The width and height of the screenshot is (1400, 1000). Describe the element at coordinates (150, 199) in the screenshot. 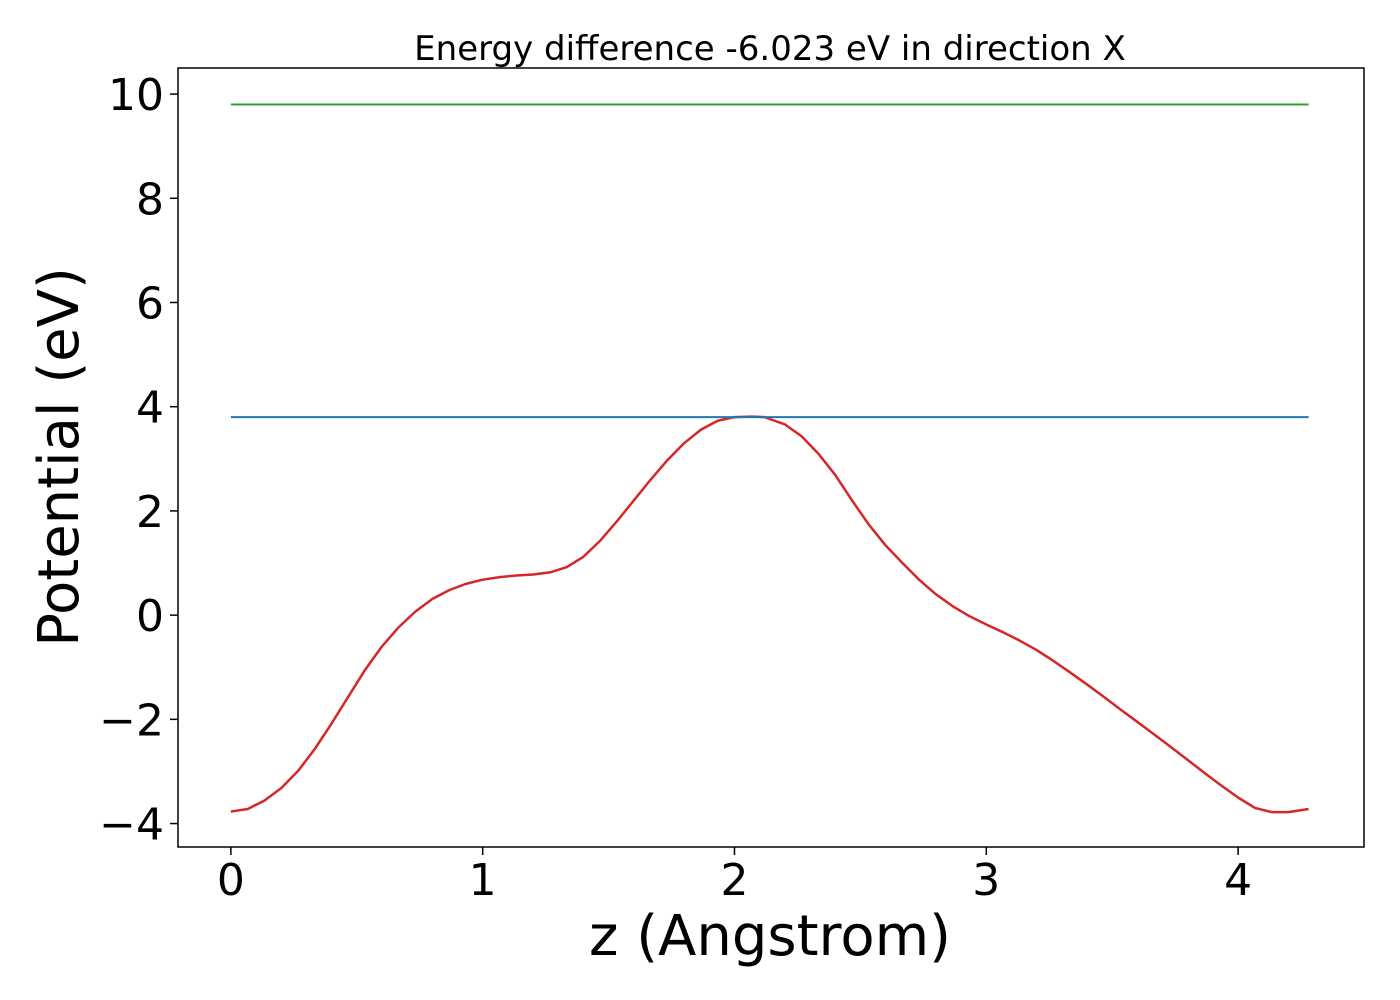

I see `y-tick-label: 8` at that location.